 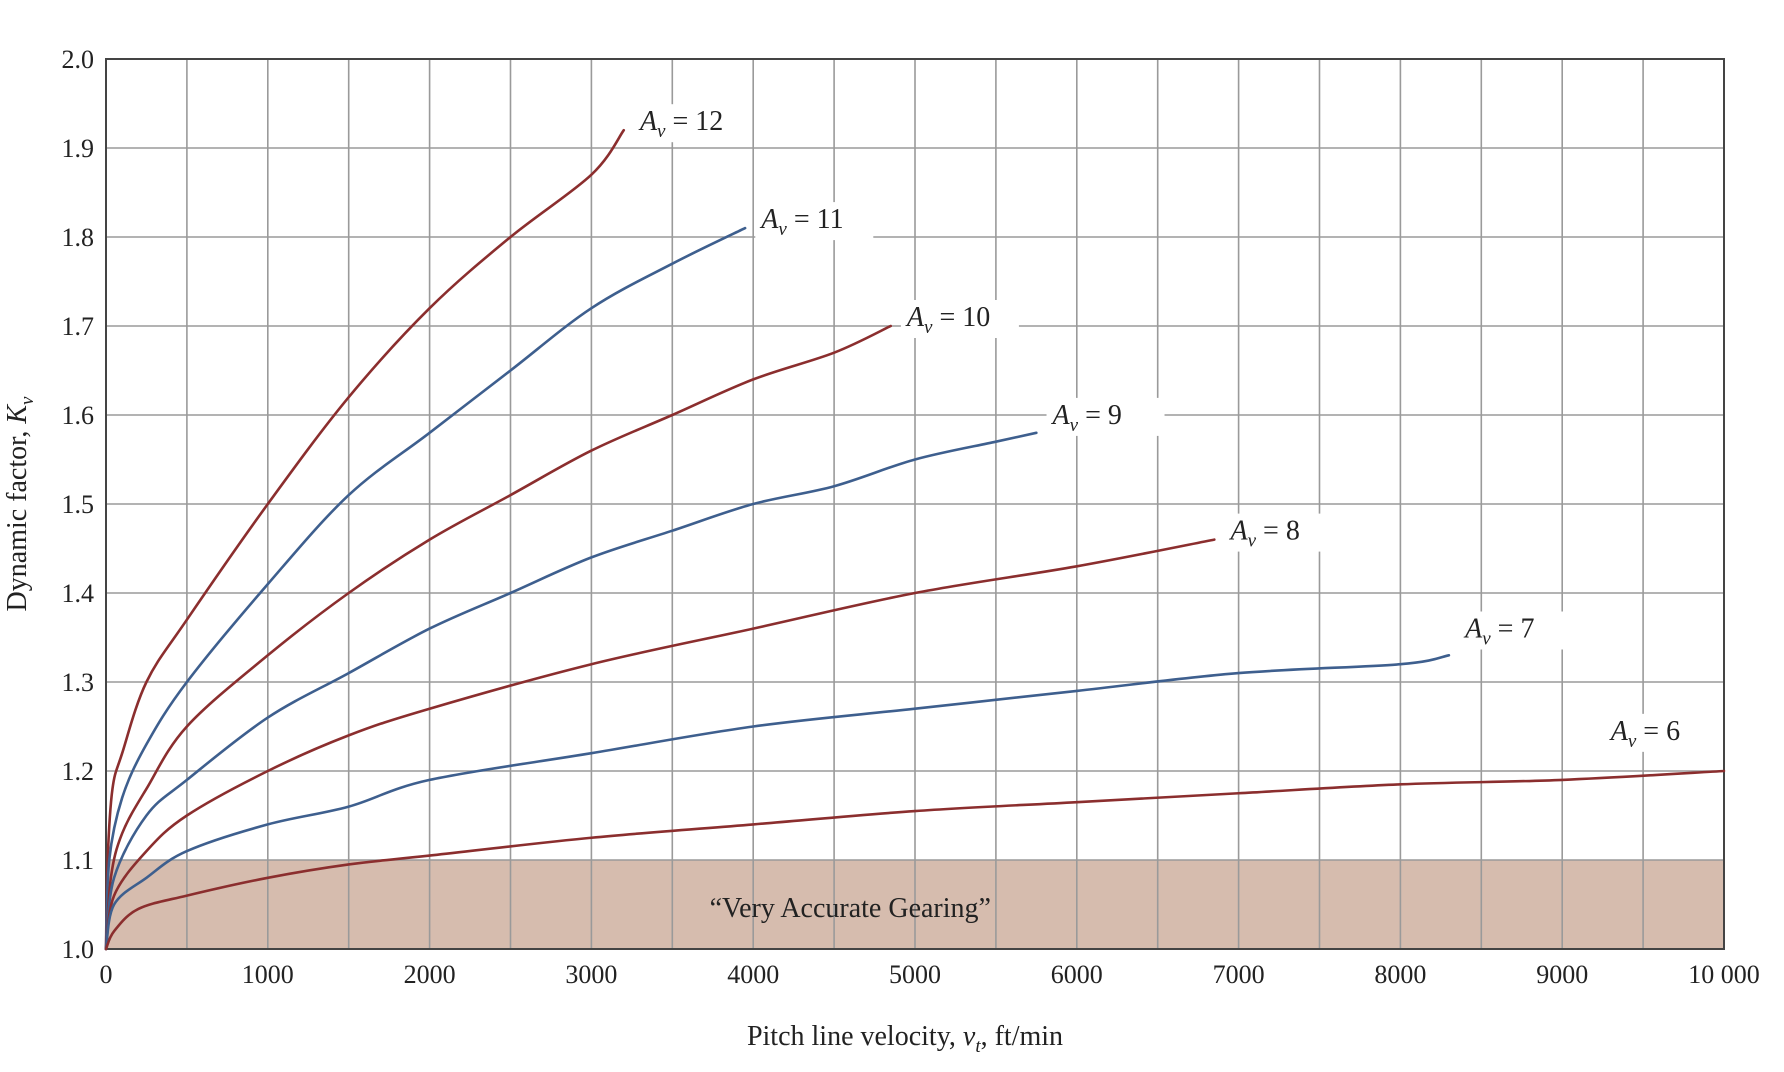 What do you see at coordinates (591, 974) in the screenshot?
I see `x-tick-label: 3000` at bounding box center [591, 974].